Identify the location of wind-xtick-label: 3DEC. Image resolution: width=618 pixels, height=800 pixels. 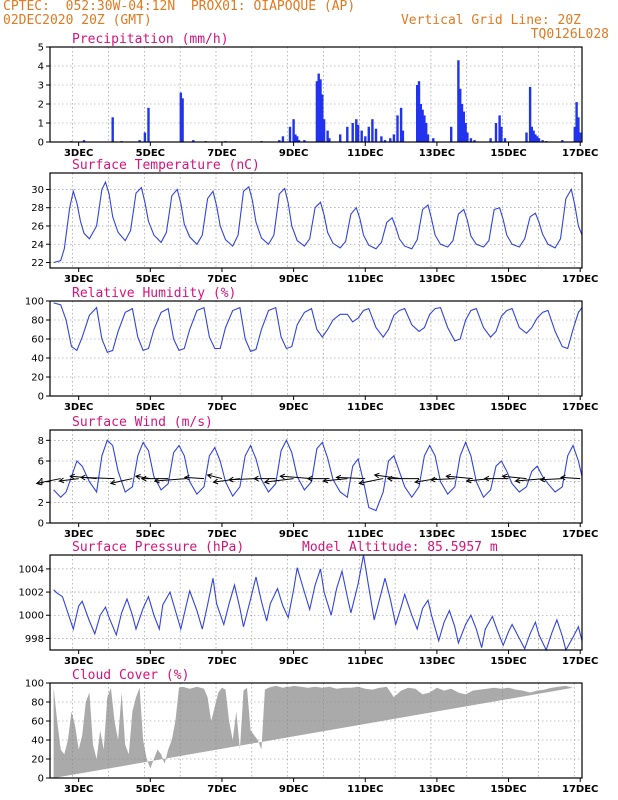
(78, 534).